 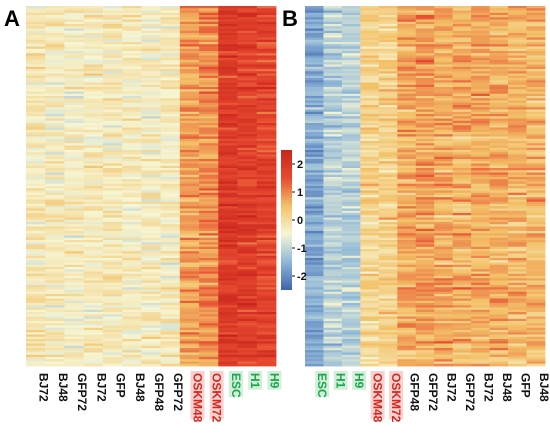 I want to click on color-scale-tick-label: 1, so click(x=300, y=193).